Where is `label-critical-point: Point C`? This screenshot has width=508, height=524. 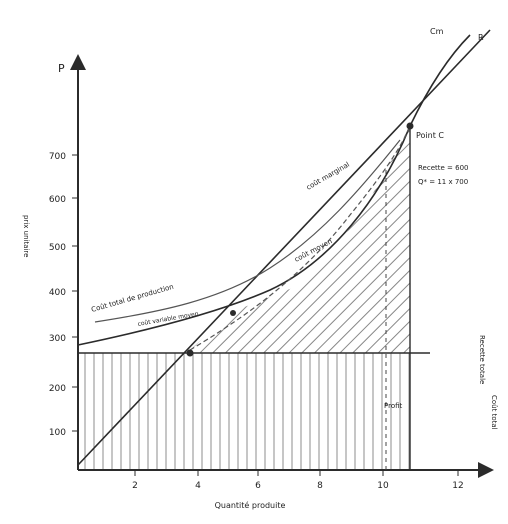 label-critical-point: Point C is located at coordinates (430, 135).